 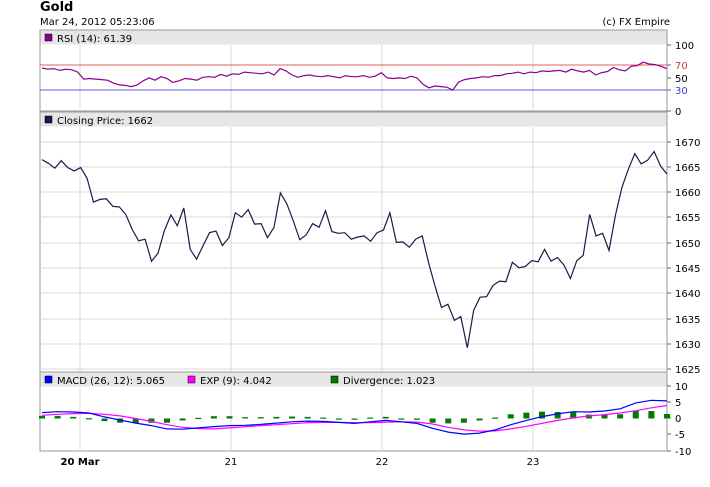 What do you see at coordinates (687, 320) in the screenshot?
I see `price-ytick-label: 1635` at bounding box center [687, 320].